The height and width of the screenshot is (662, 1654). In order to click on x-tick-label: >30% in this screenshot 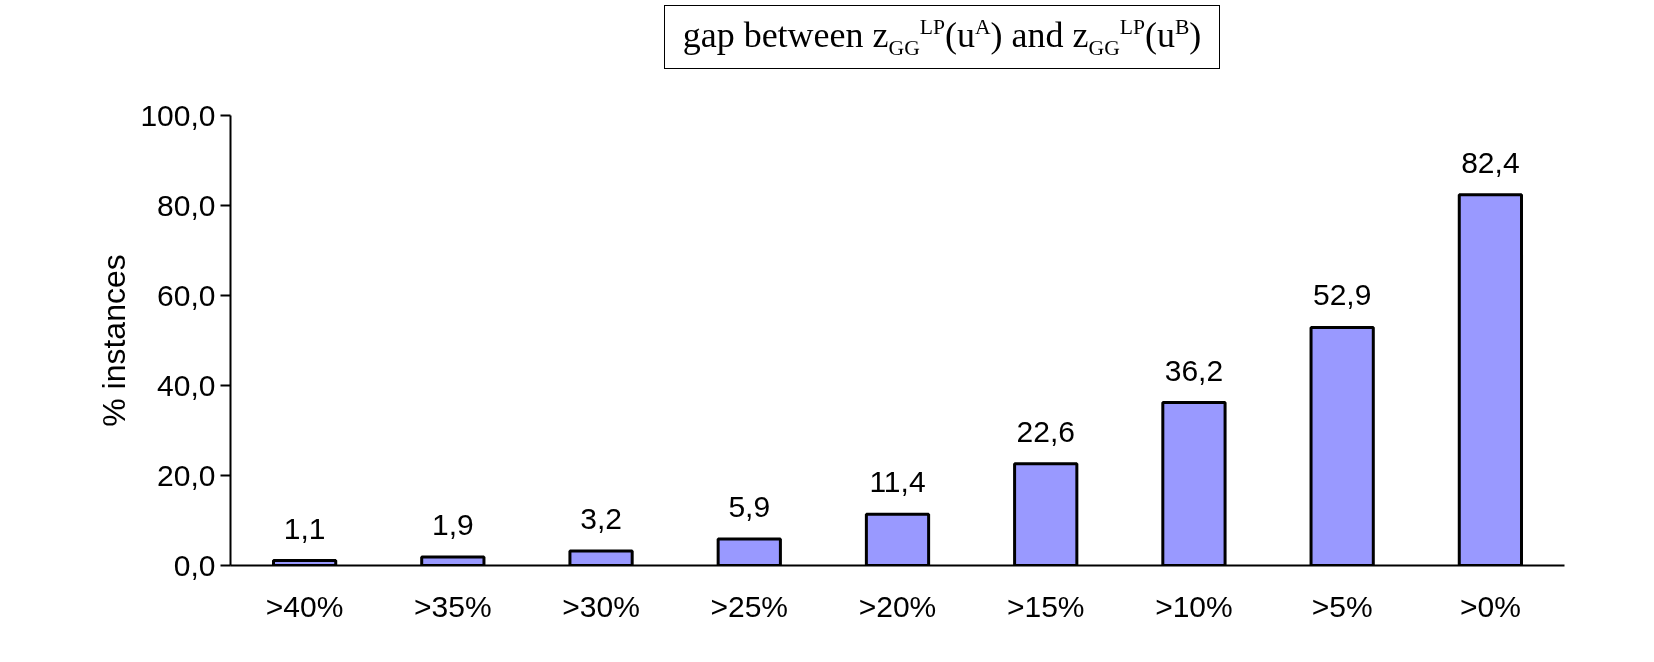, I will do `click(601, 606)`.